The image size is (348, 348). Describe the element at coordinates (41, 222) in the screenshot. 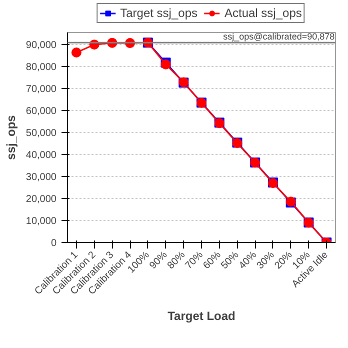

I see `y-tick-label: 10,000` at that location.